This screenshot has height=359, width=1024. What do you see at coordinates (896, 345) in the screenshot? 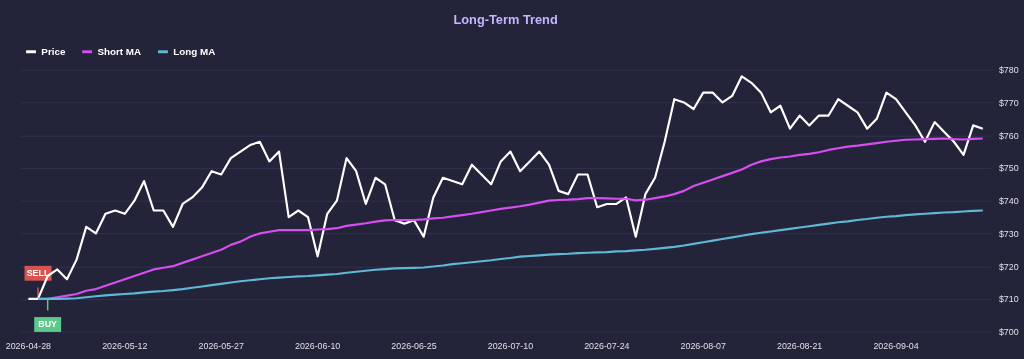
I see `x-tick-label: 2026-09-04` at bounding box center [896, 345].